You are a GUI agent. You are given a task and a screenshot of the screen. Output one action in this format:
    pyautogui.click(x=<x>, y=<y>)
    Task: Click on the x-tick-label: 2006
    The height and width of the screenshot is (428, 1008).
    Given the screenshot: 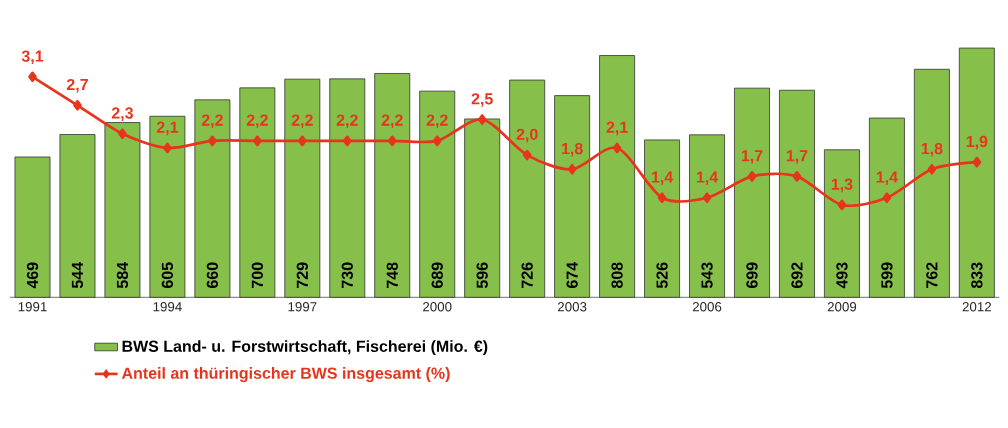 What is the action you would take?
    pyautogui.click(x=707, y=307)
    